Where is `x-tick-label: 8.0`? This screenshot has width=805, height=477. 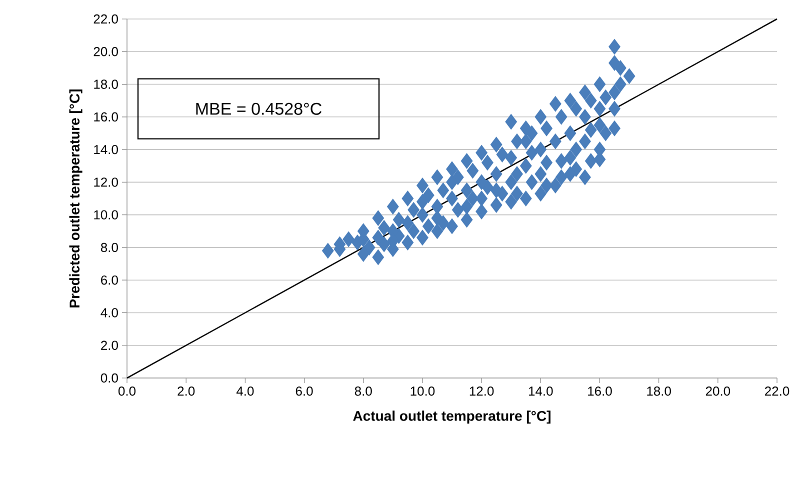
x-tick-label: 8.0 is located at coordinates (363, 391).